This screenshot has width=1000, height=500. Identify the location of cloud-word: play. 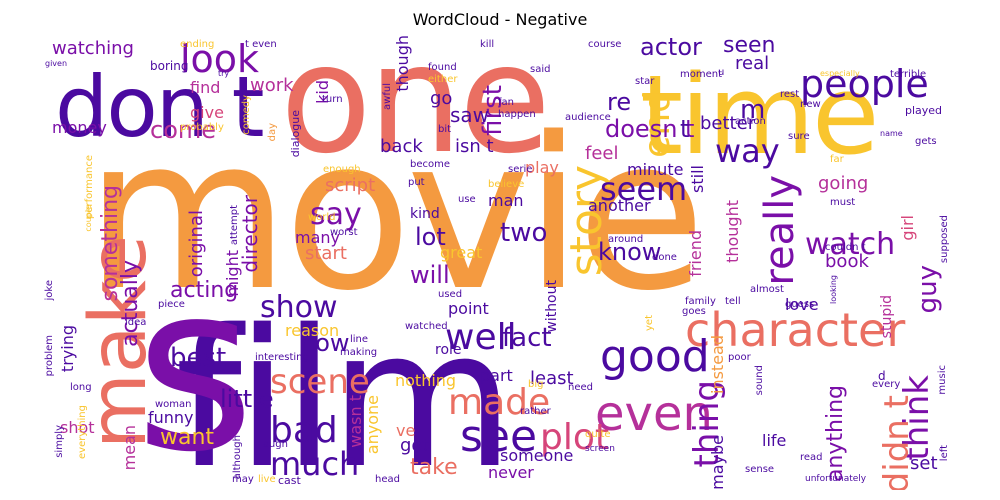
(542, 167).